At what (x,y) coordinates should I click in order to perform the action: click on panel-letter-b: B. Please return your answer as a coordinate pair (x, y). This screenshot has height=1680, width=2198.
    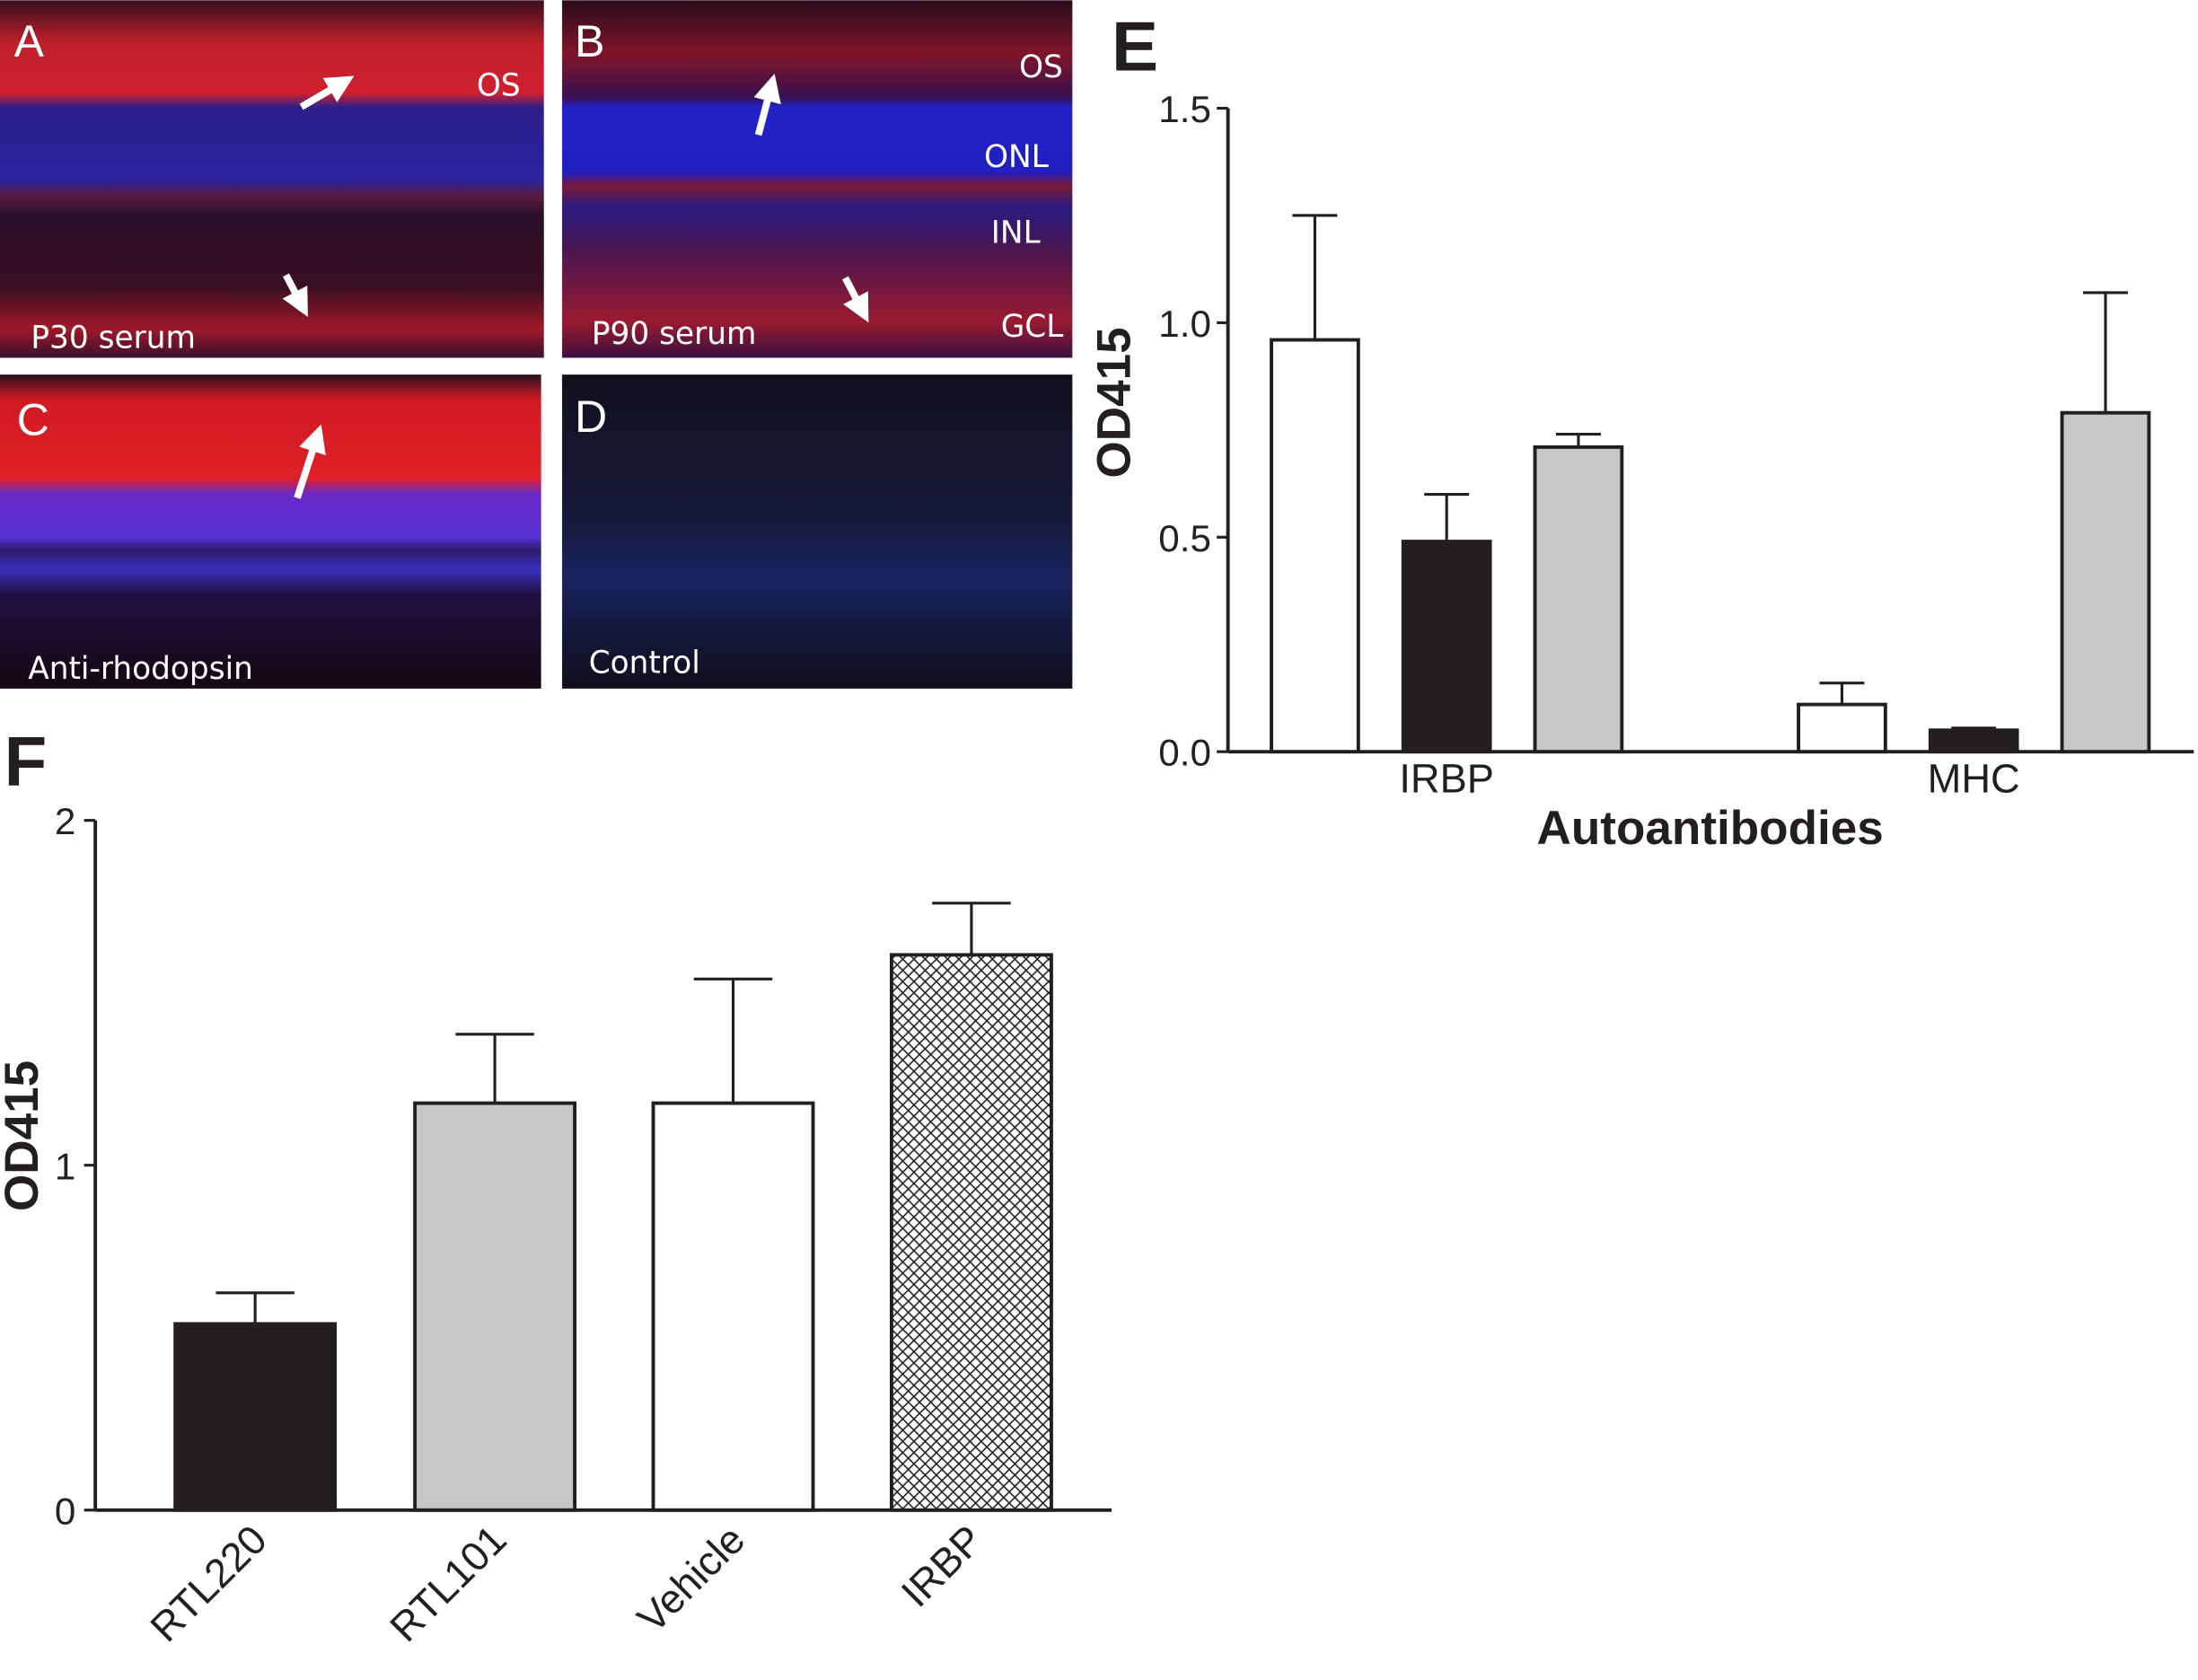
    Looking at the image, I should click on (589, 41).